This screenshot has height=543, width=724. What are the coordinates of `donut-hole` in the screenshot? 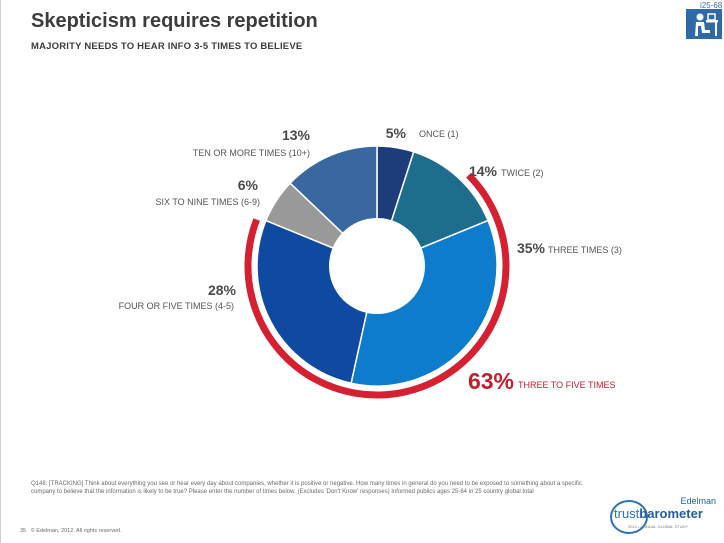 It's located at (377, 266).